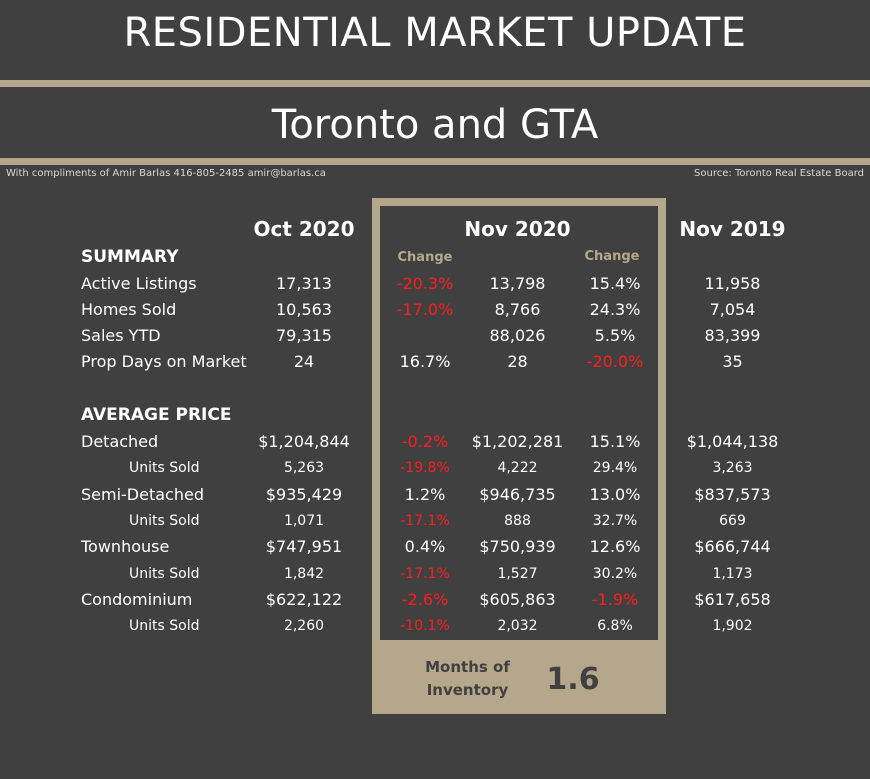 This screenshot has height=779, width=870. Describe the element at coordinates (139, 283) in the screenshot. I see `row-label: Active Listings` at that location.